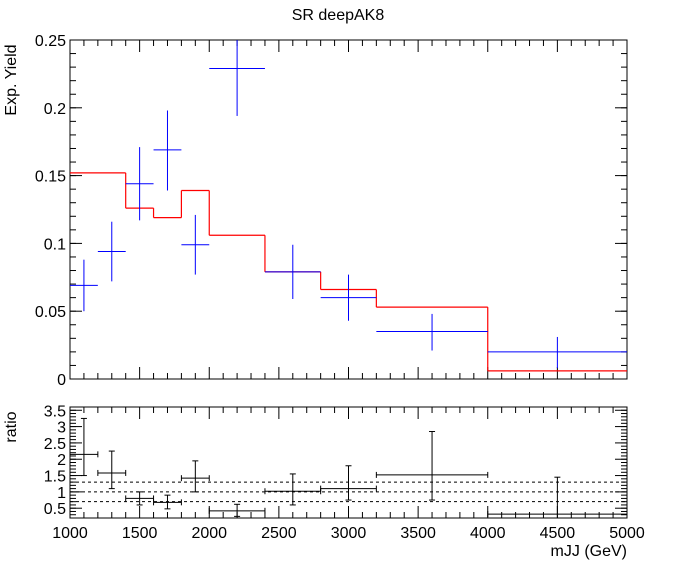  What do you see at coordinates (11, 426) in the screenshot?
I see `ratio-y-axis-label: ratio` at bounding box center [11, 426].